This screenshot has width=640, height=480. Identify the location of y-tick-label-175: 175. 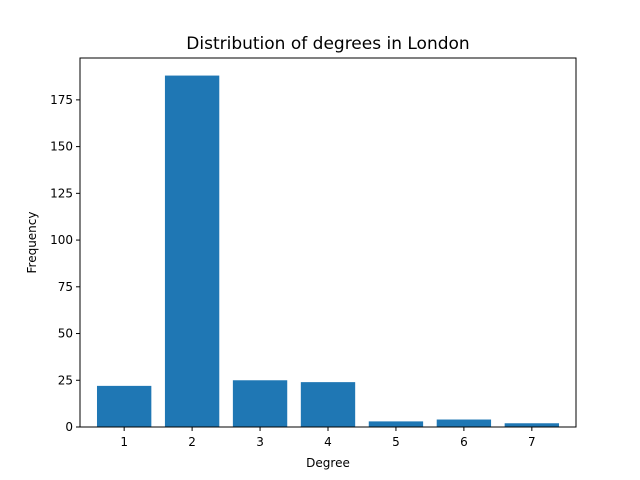
(61, 100).